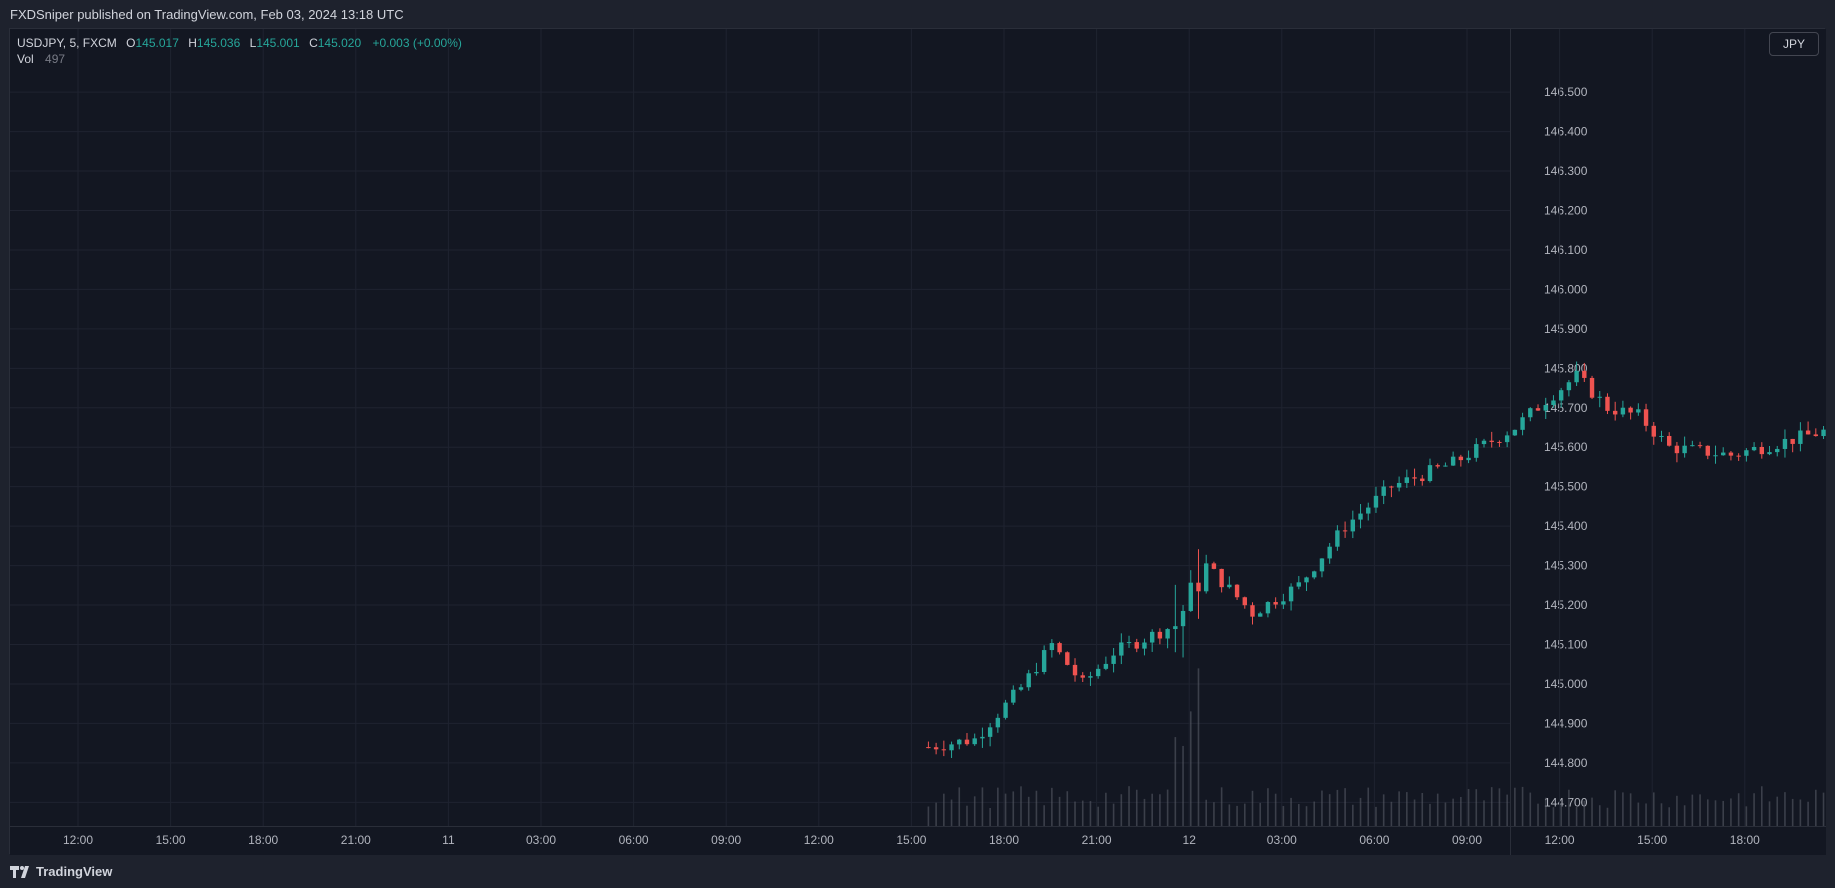 This screenshot has width=1835, height=888. Describe the element at coordinates (1566, 92) in the screenshot. I see `y-tick-label: 146.500` at that location.